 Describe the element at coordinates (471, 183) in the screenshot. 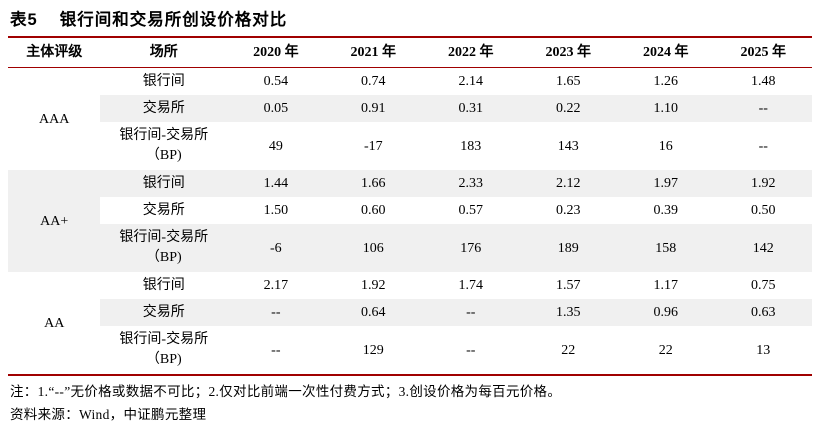

I see `value-cell: 2.33` at that location.